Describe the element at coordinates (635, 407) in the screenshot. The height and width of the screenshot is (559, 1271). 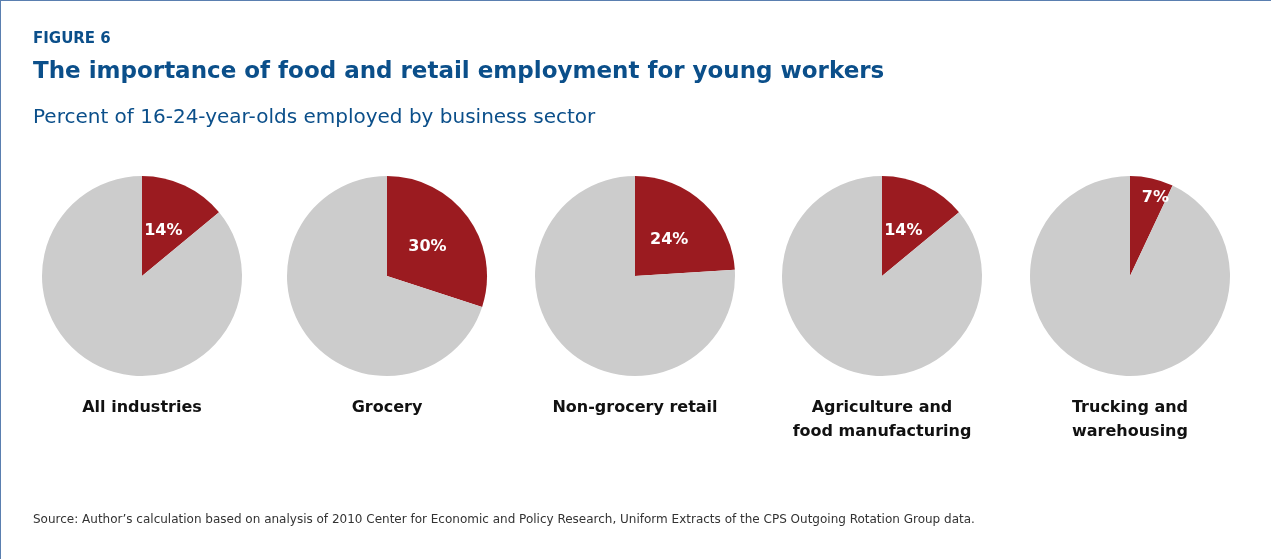
I see `text: Non-grocery retail` at that location.